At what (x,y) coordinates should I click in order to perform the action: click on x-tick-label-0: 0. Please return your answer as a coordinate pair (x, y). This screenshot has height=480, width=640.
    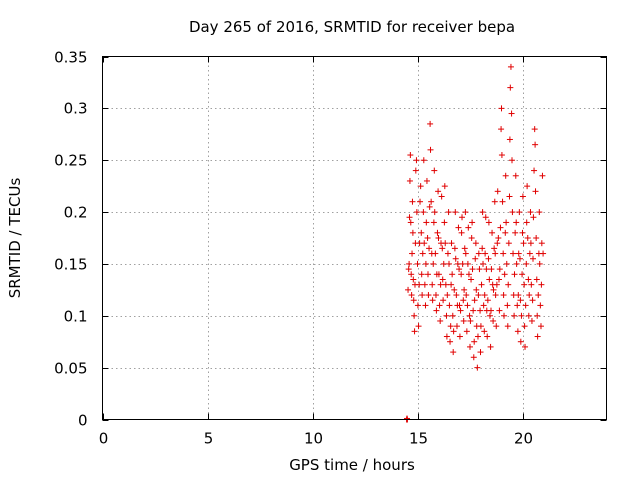
    Looking at the image, I should click on (104, 439).